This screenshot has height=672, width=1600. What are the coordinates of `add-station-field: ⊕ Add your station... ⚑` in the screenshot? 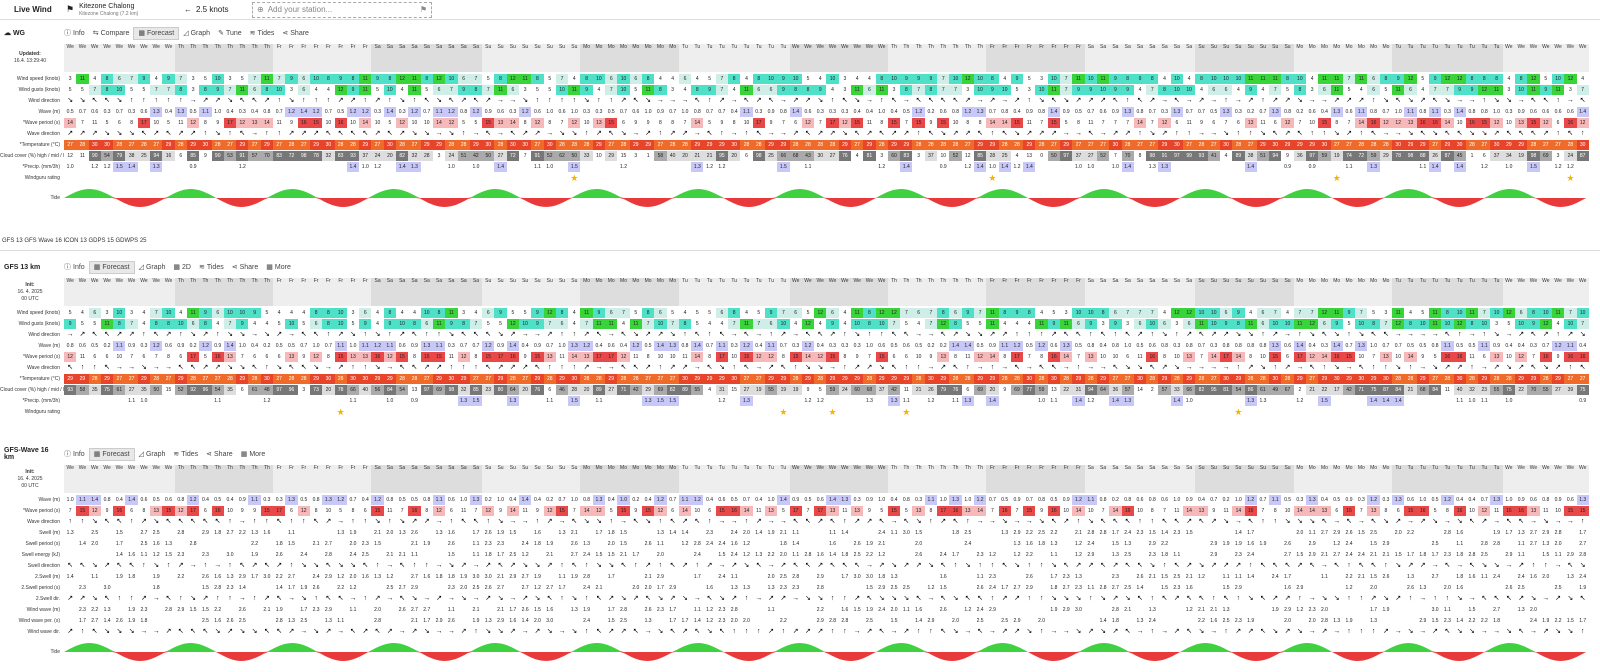 It's located at (342, 9).